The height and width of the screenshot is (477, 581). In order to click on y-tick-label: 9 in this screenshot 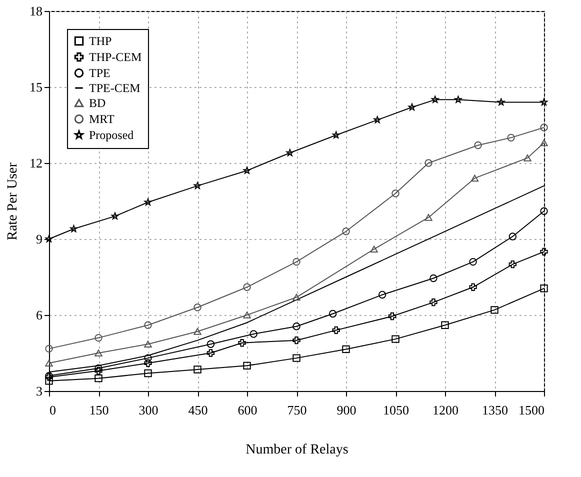, I will do `click(39, 239)`.